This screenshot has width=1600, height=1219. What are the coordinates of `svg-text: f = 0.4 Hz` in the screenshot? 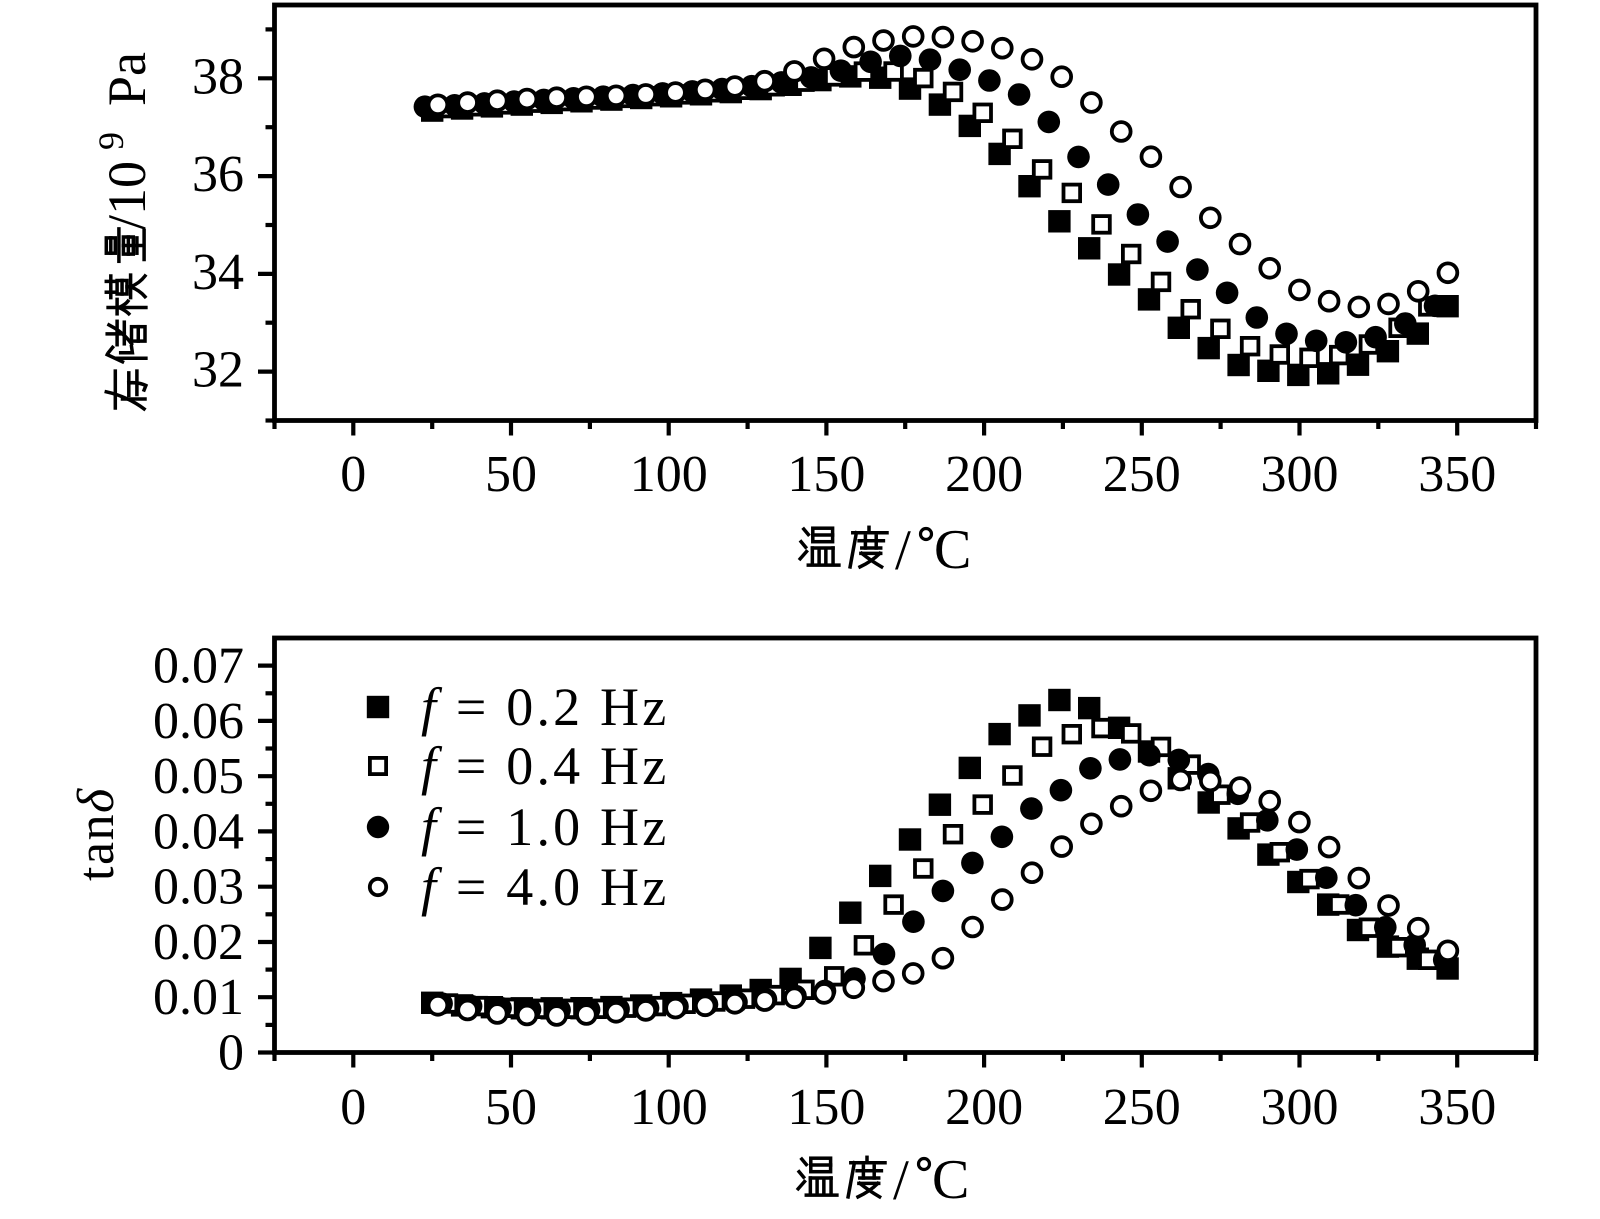 It's located at (545, 766).